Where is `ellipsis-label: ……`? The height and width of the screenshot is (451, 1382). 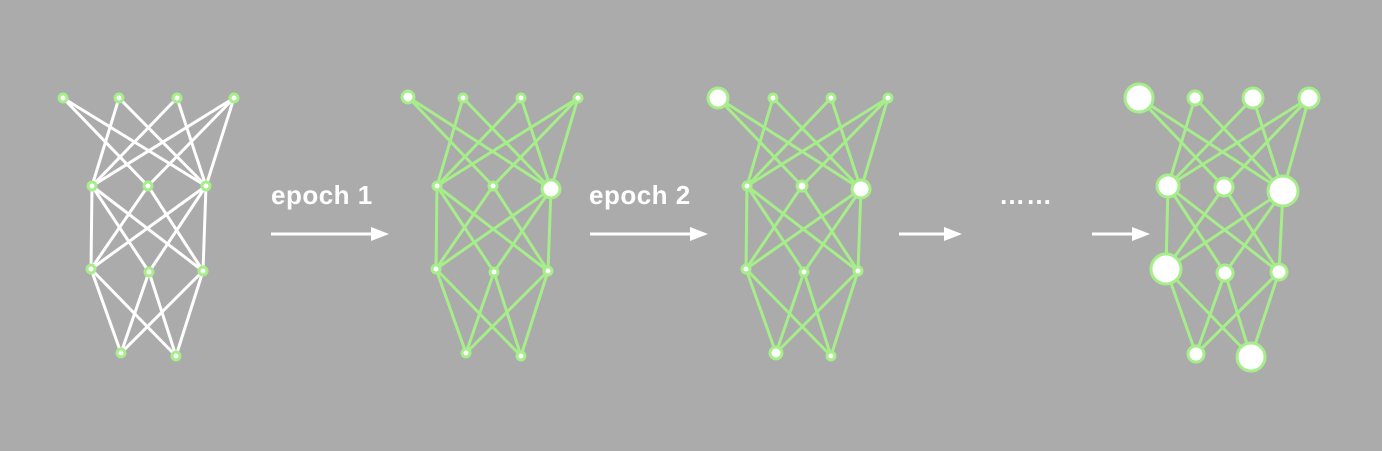
ellipsis-label: …… is located at coordinates (1026, 195).